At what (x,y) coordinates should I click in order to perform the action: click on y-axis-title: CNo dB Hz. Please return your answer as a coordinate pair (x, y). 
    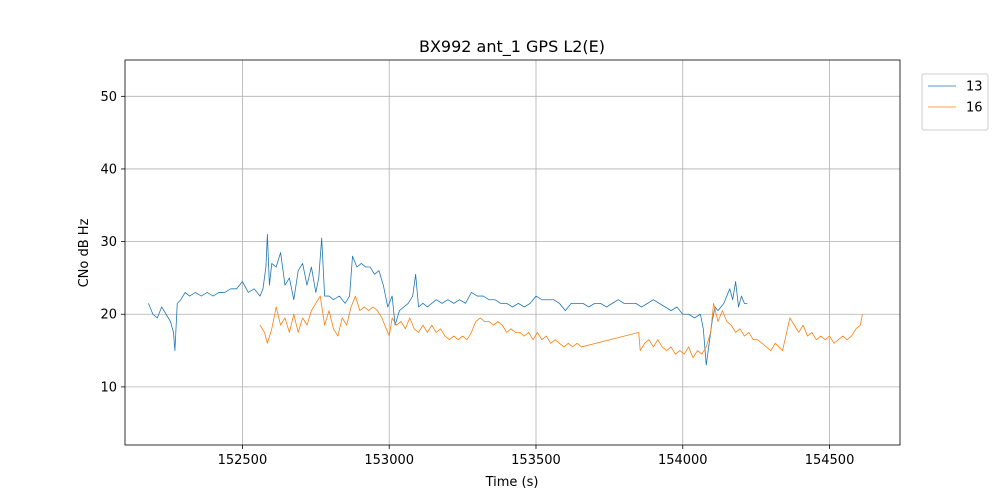
    Looking at the image, I should click on (84, 252).